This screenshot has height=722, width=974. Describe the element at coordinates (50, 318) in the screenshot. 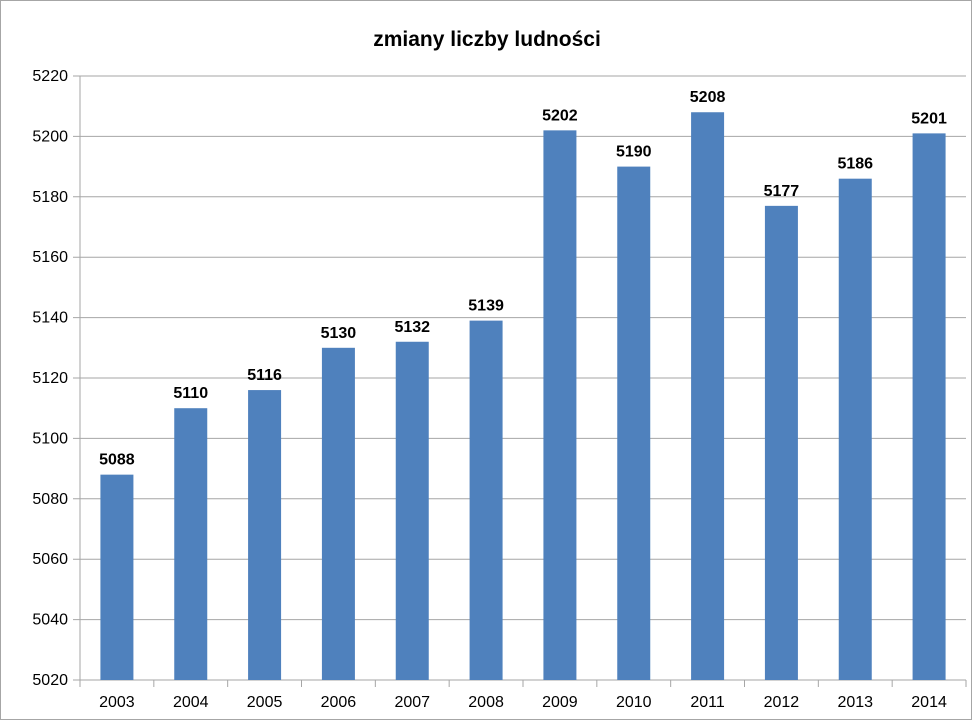

I see `y-tick-label: 5140` at that location.